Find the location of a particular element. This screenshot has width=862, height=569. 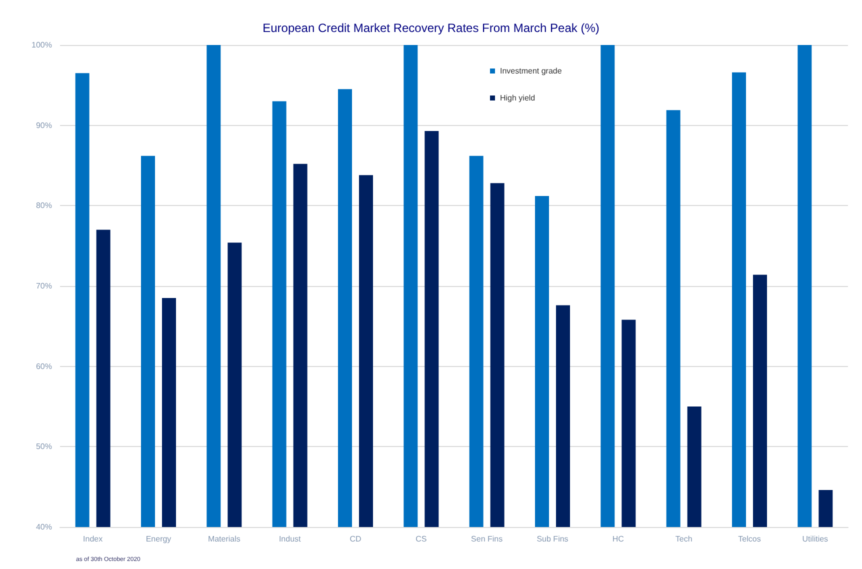

x-tick-label: Index is located at coordinates (93, 539).